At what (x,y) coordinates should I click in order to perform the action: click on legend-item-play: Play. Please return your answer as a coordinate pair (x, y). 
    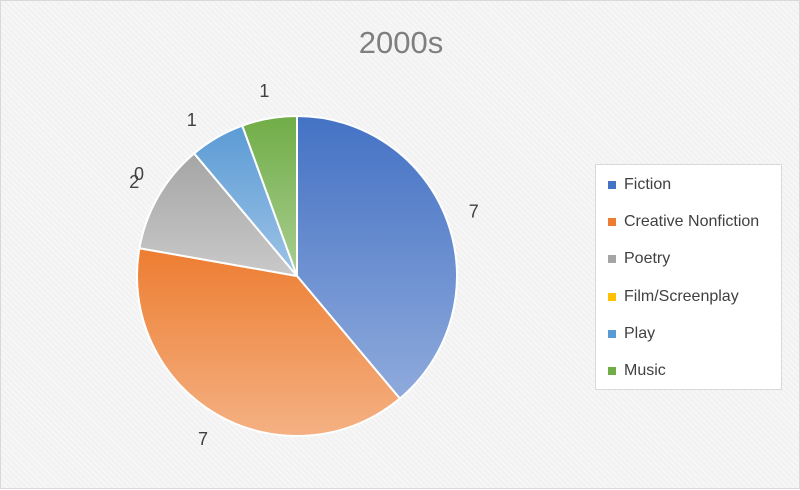
    Looking at the image, I should click on (631, 334).